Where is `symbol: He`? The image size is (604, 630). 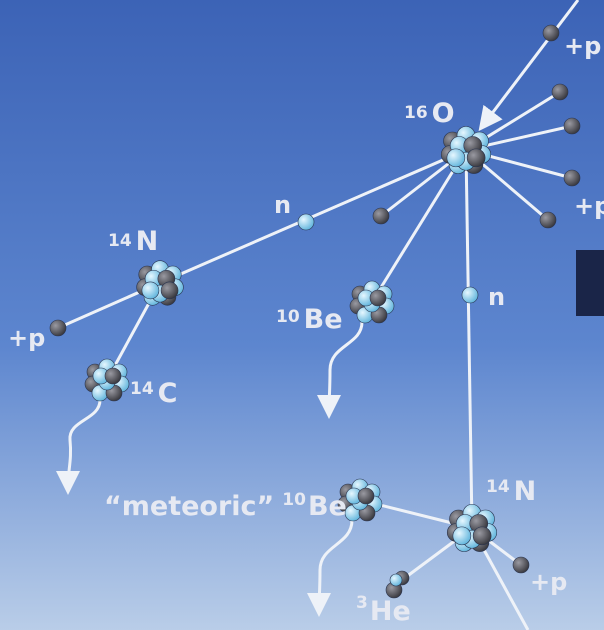 symbol: He is located at coordinates (390, 611).